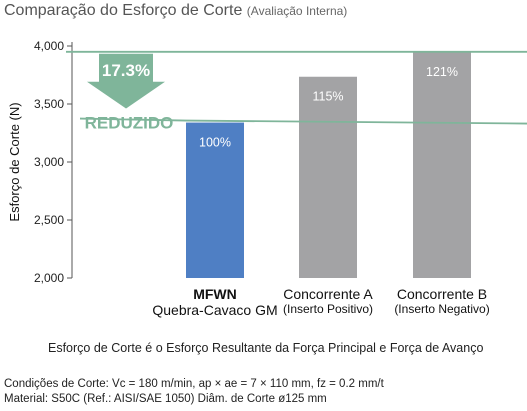 The height and width of the screenshot is (411, 527). I want to click on y-tick-label: 4,000, so click(49, 46).